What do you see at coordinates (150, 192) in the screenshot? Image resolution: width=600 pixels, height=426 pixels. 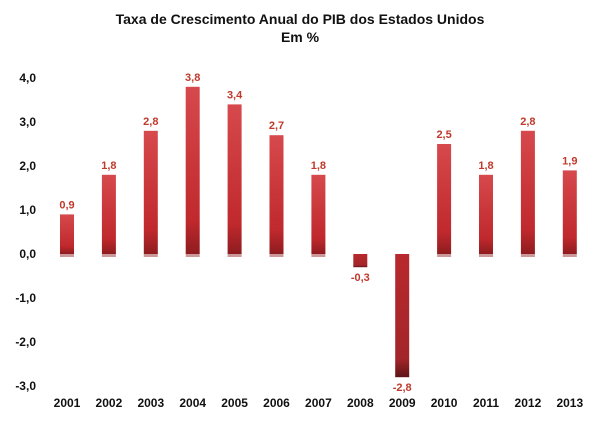 I see `bar-2003` at bounding box center [150, 192].